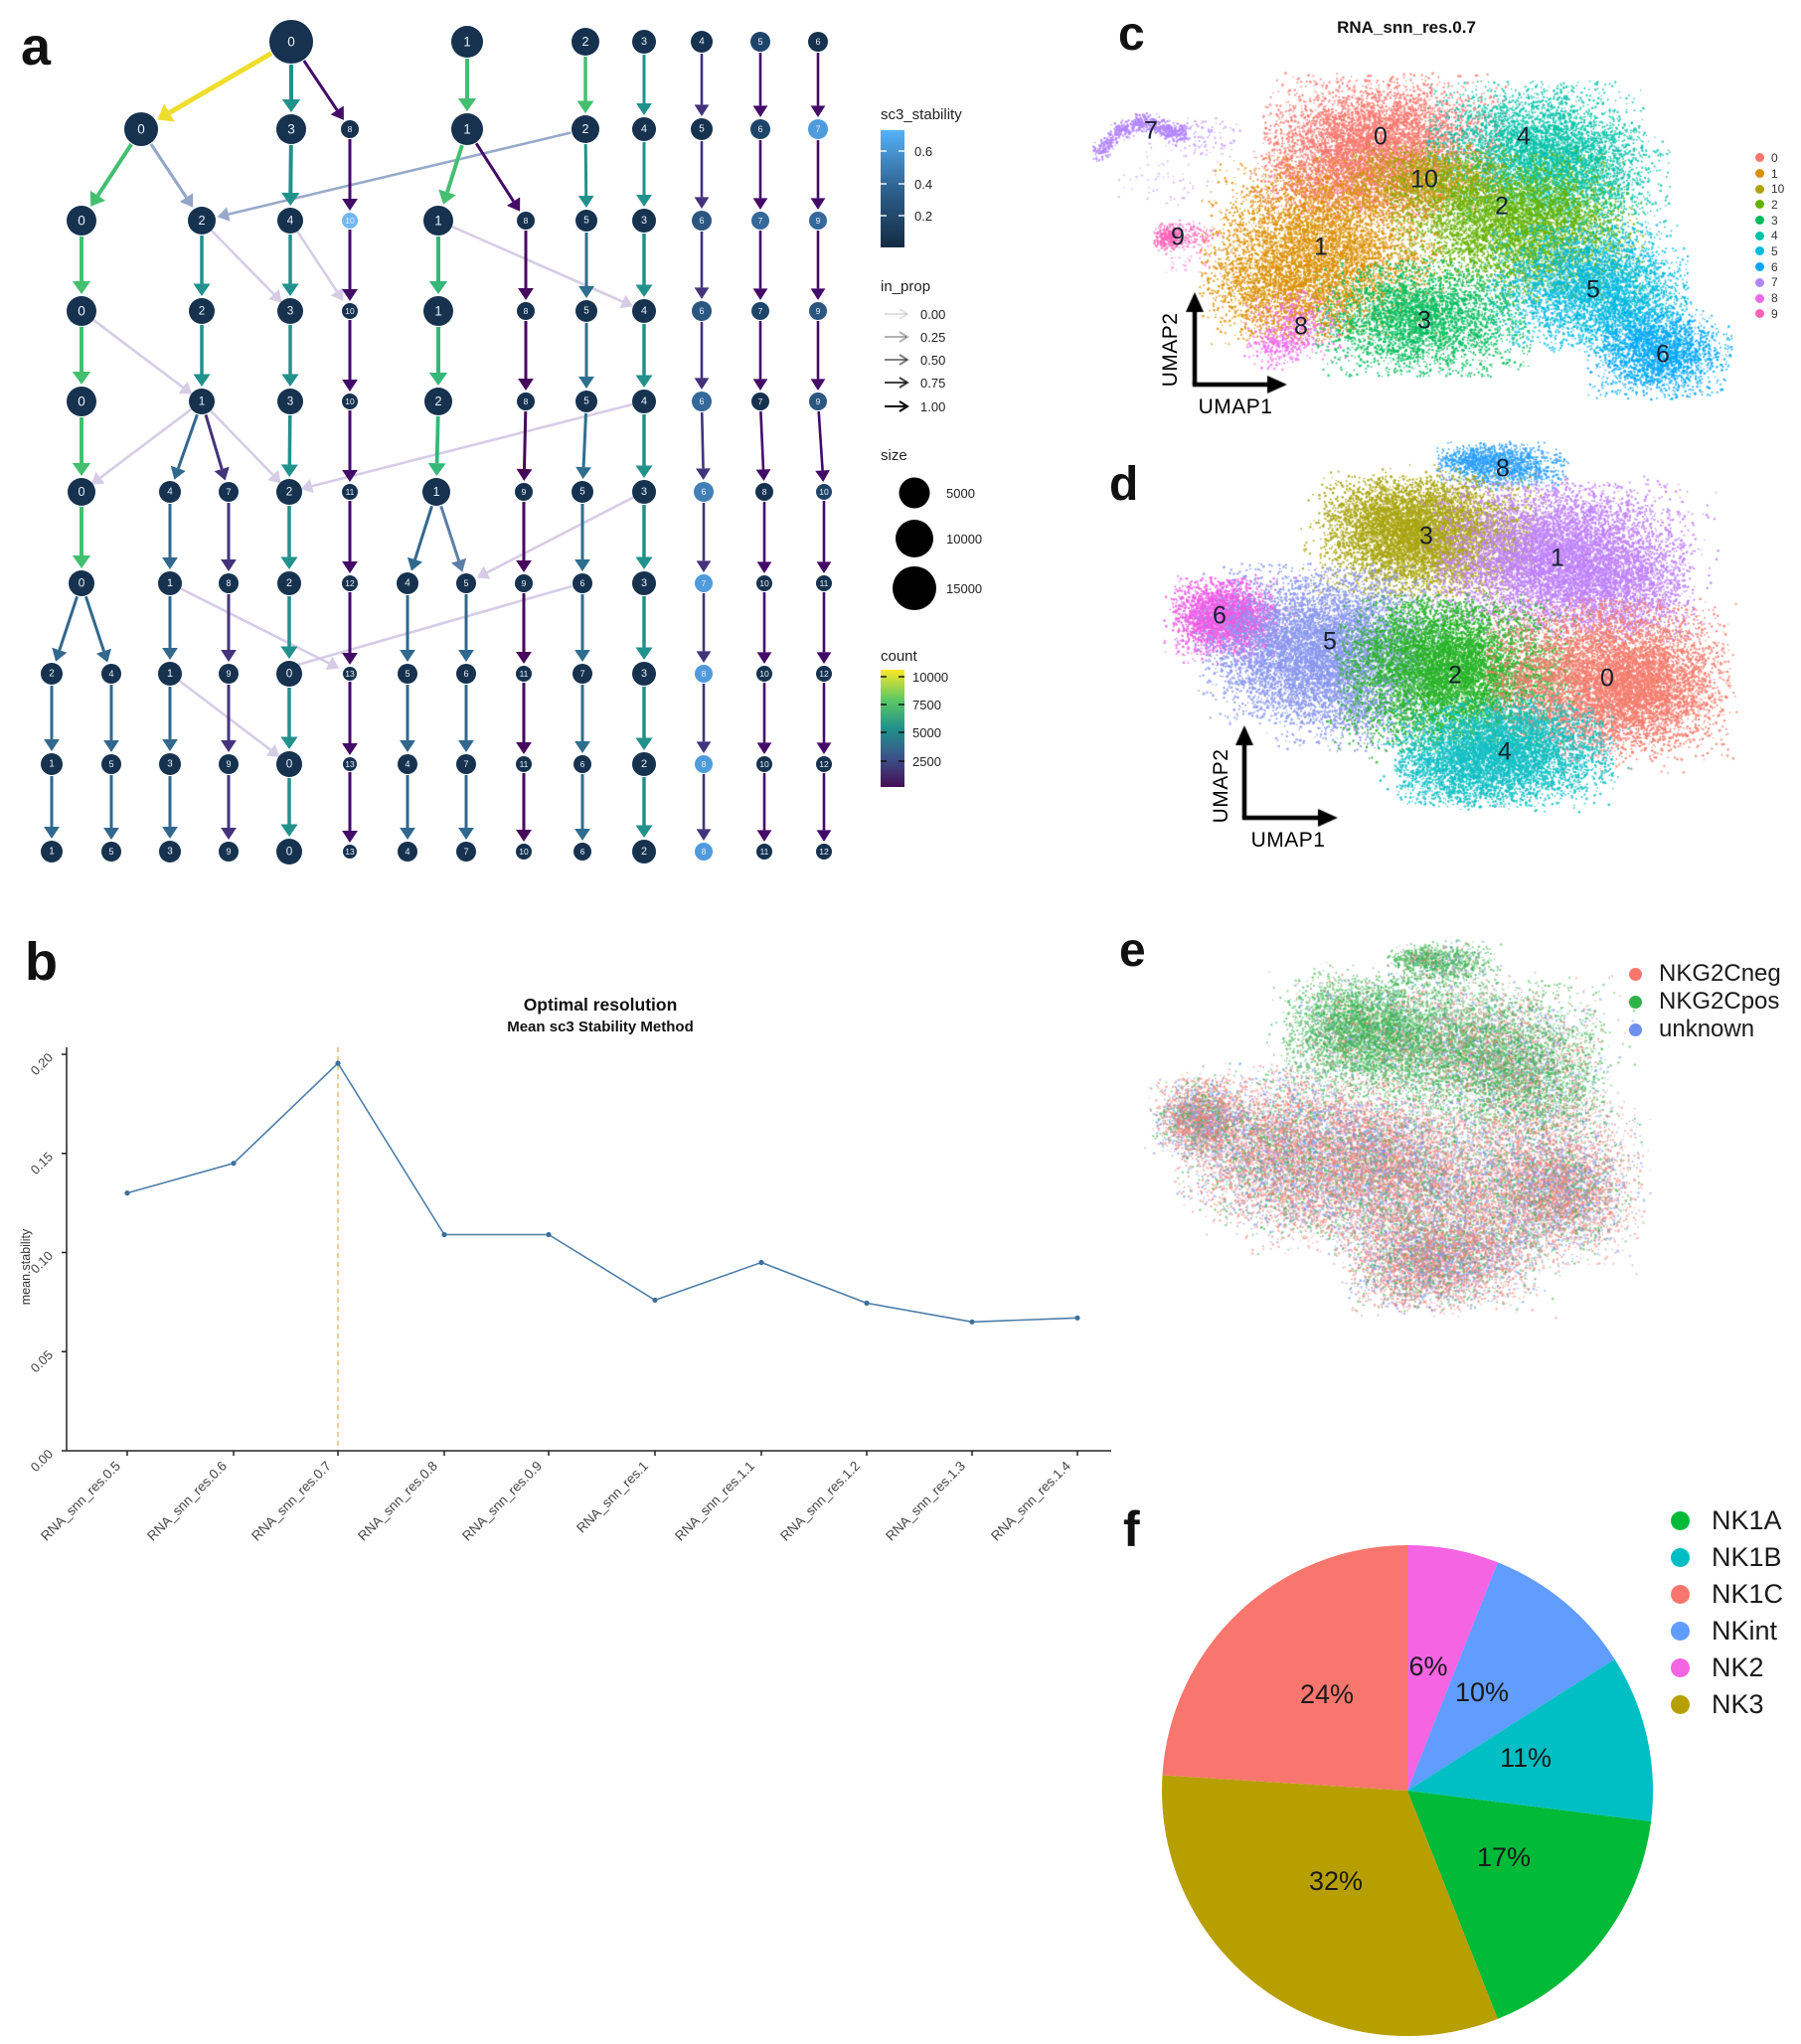 The image size is (1801, 2044). I want to click on svg-text: 0.50, so click(932, 360).